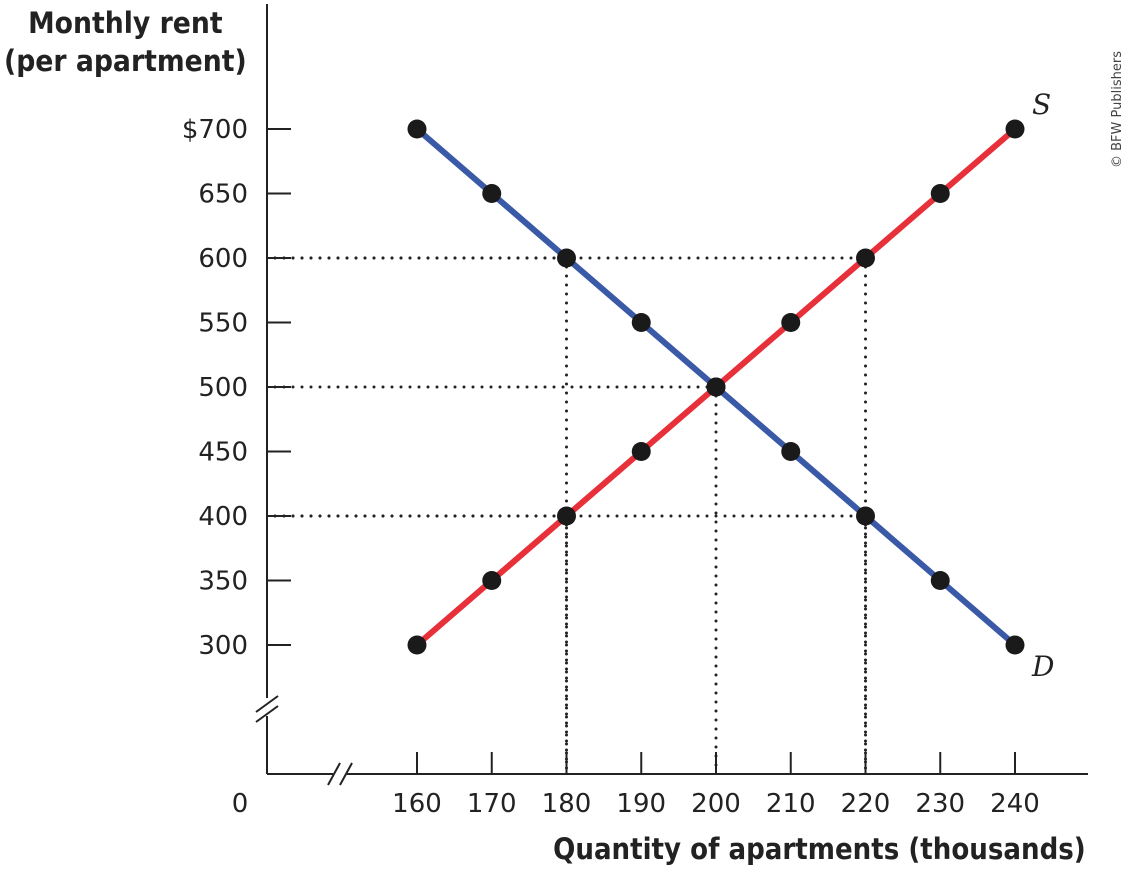  Describe the element at coordinates (223, 582) in the screenshot. I see `y-tick-label: 350` at that location.